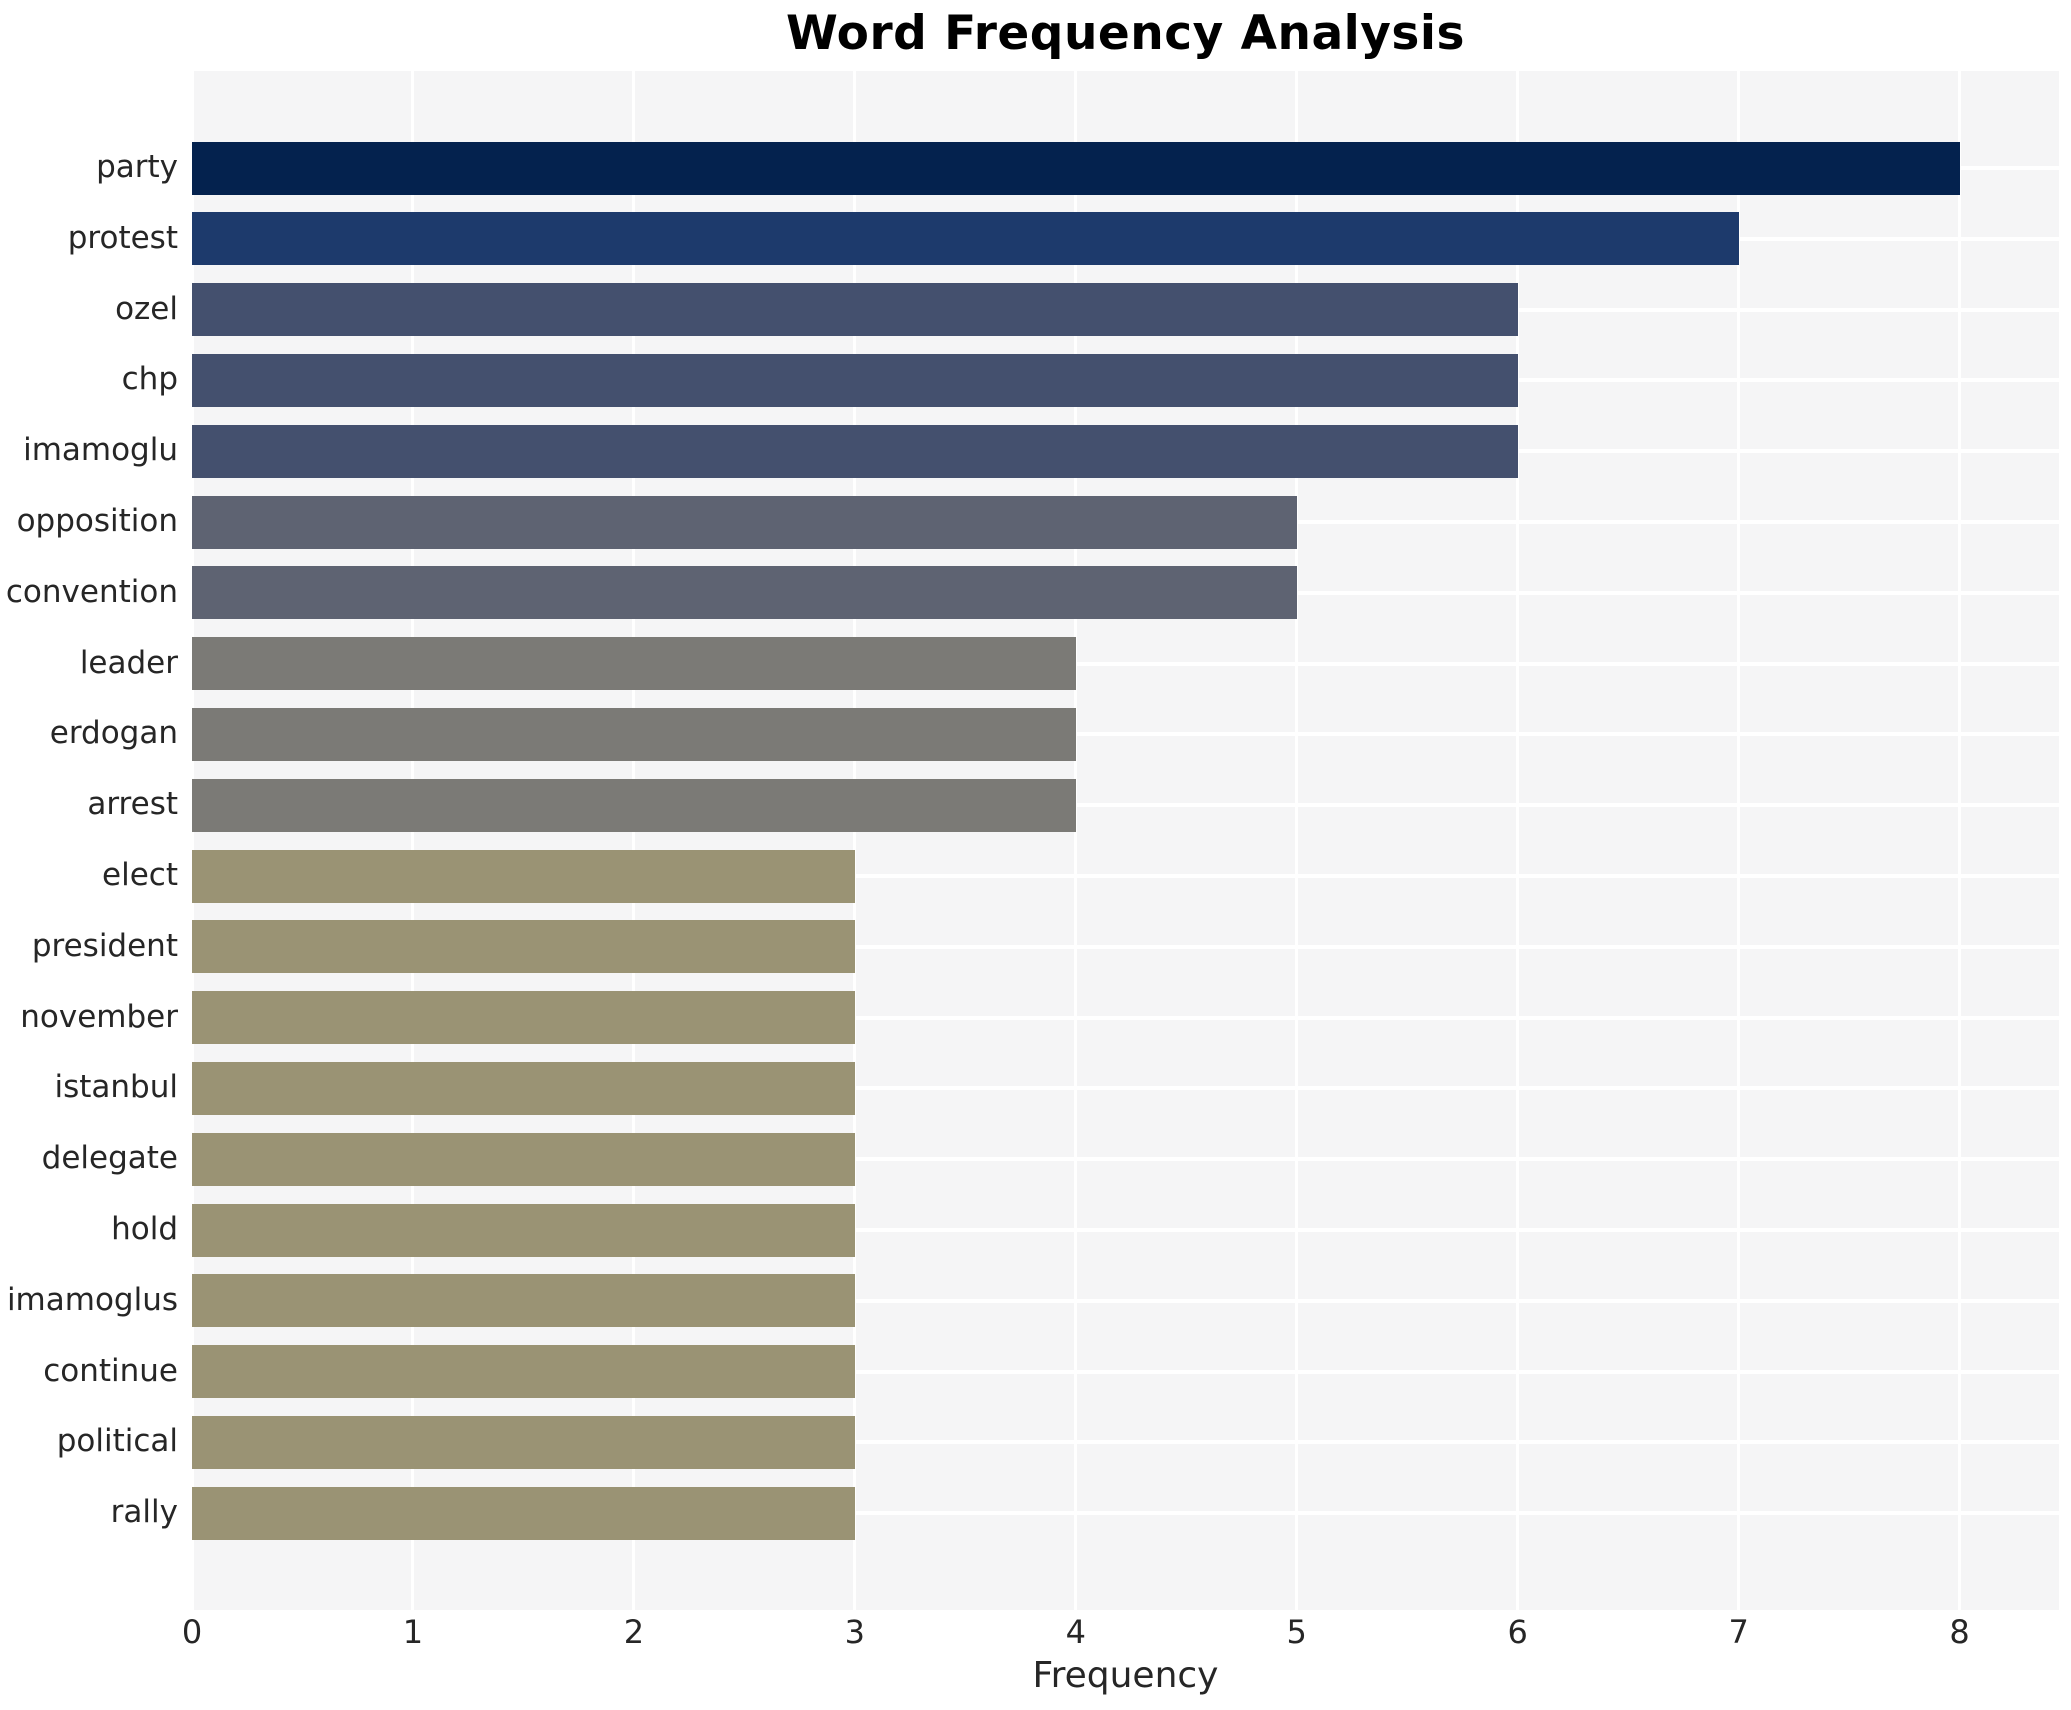  I want to click on y-tick-label-arrest: arrest, so click(132, 804).